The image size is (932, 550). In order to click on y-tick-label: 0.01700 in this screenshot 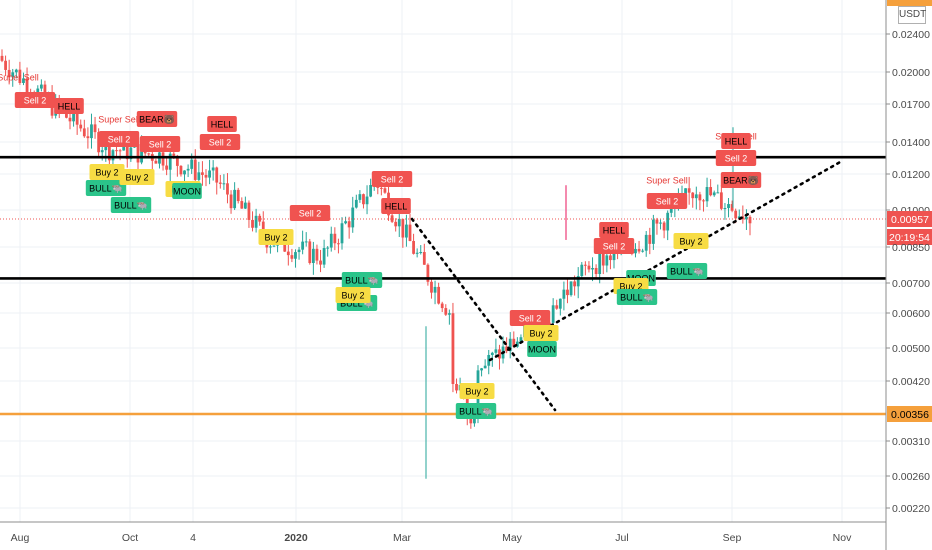, I will do `click(911, 105)`.